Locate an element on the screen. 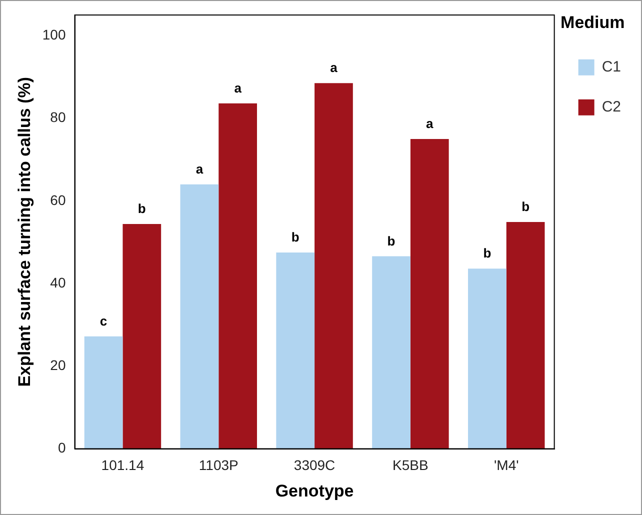 The image size is (642, 515). x-tick-label: K5BB is located at coordinates (410, 465).